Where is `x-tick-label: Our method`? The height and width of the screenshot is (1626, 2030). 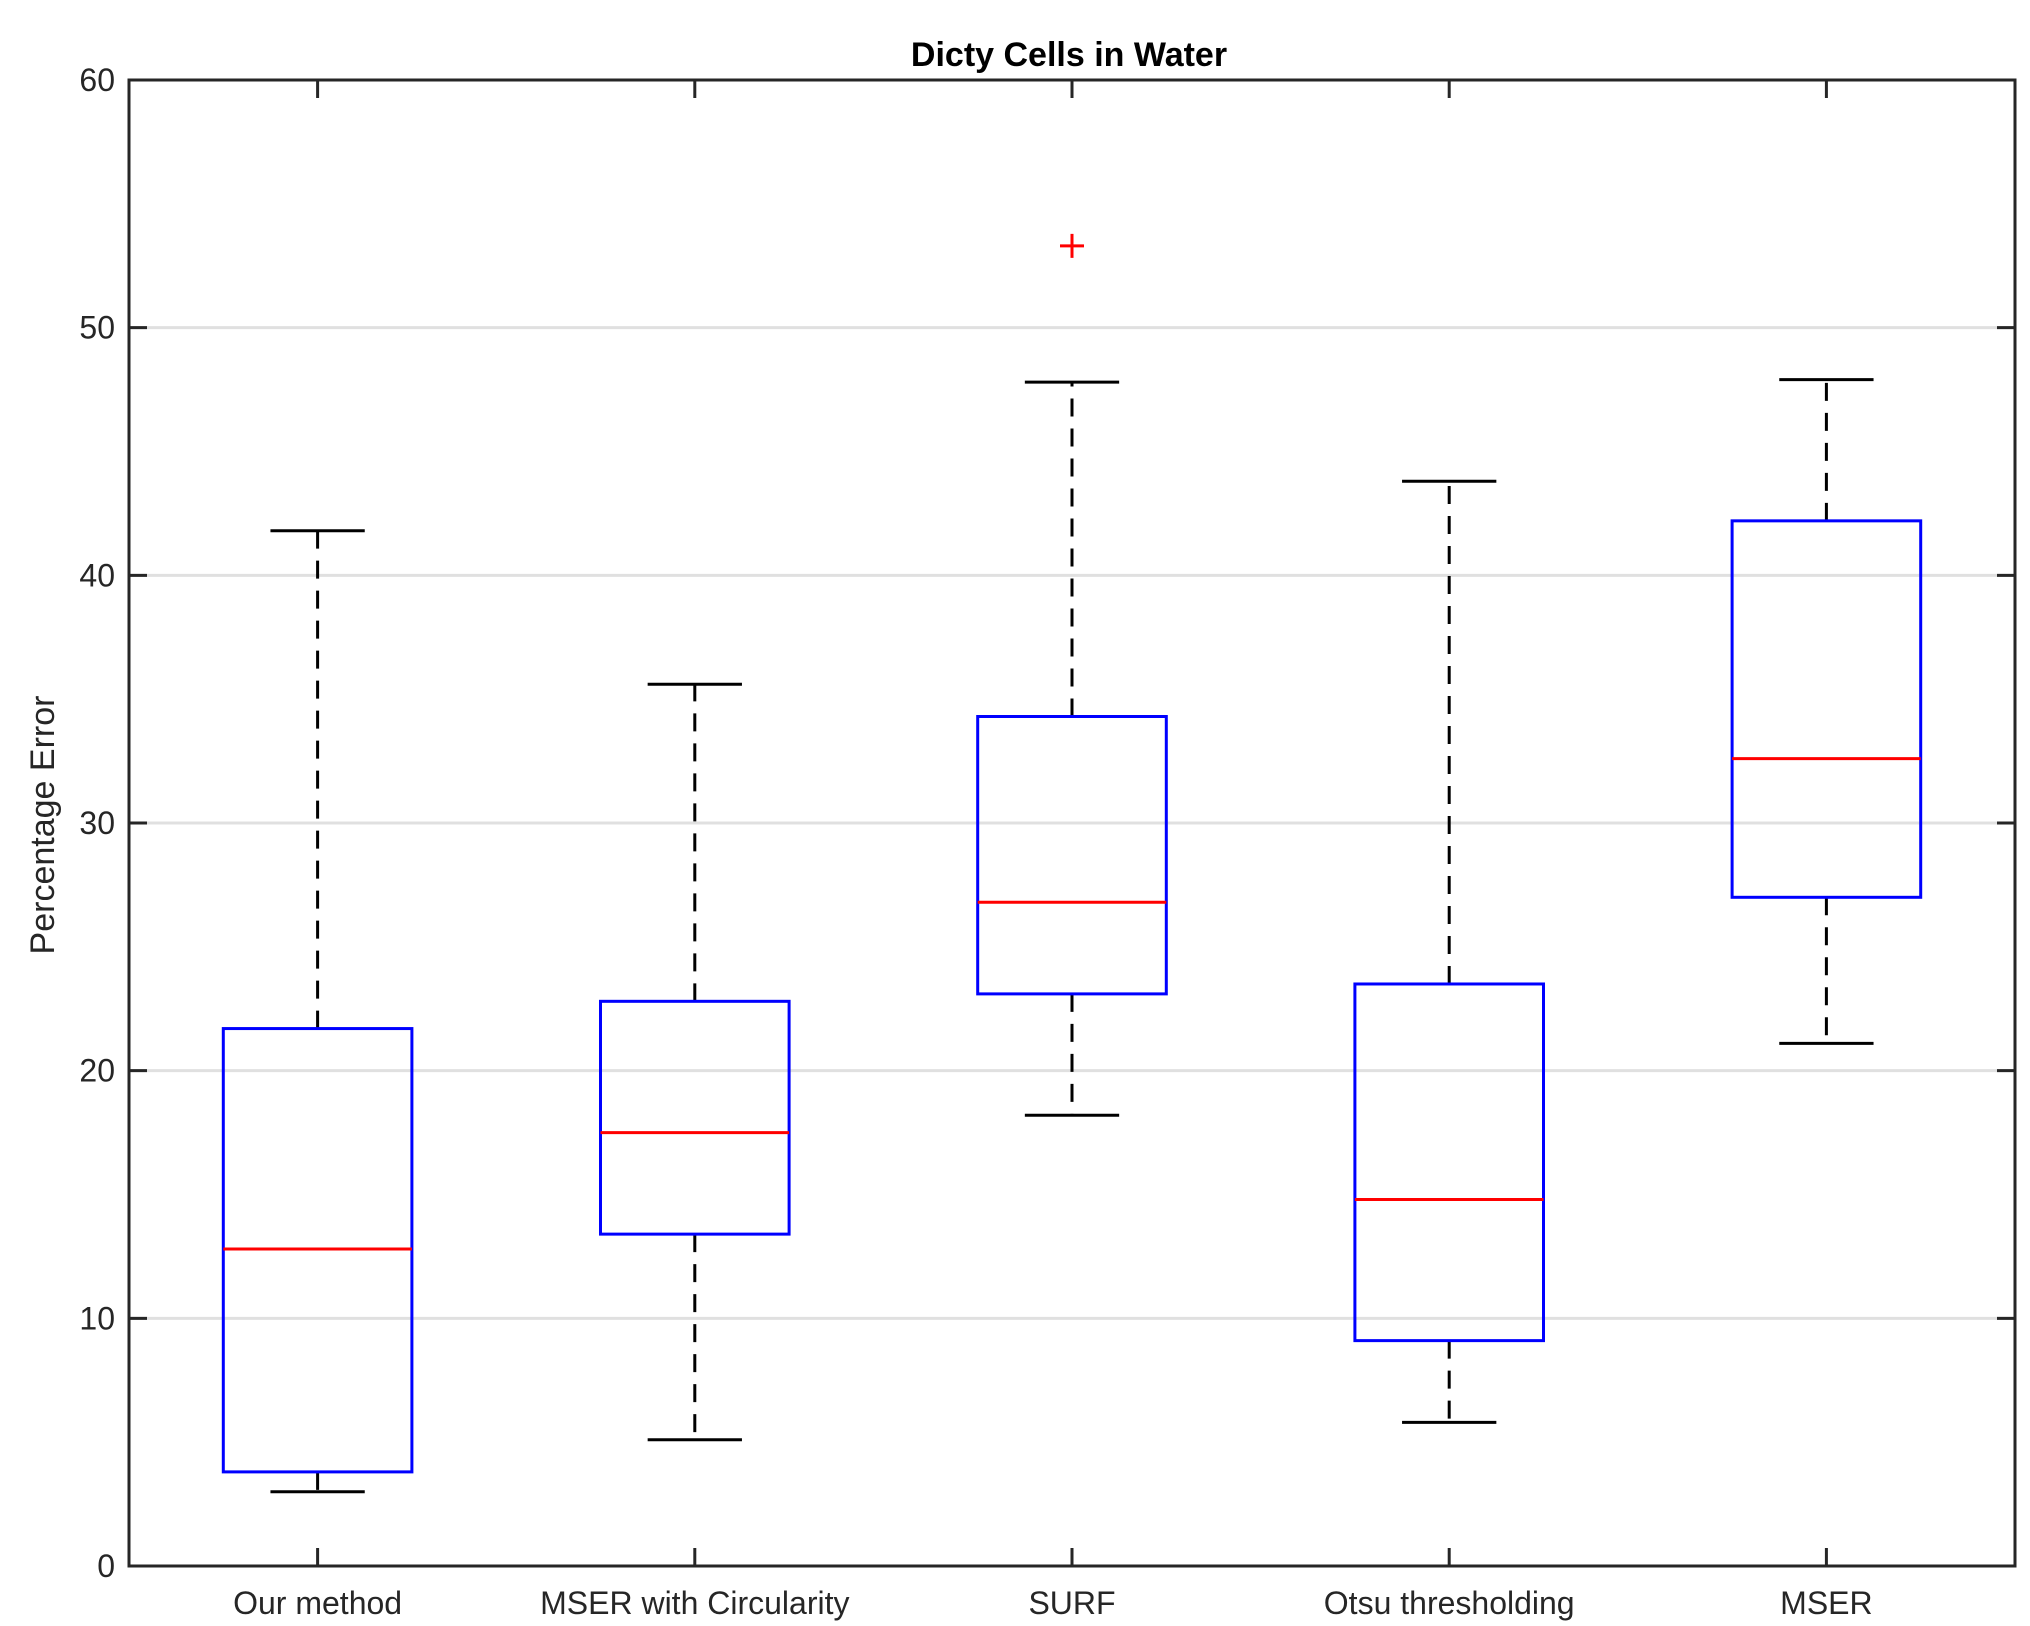 x-tick-label: Our method is located at coordinates (317, 1603).